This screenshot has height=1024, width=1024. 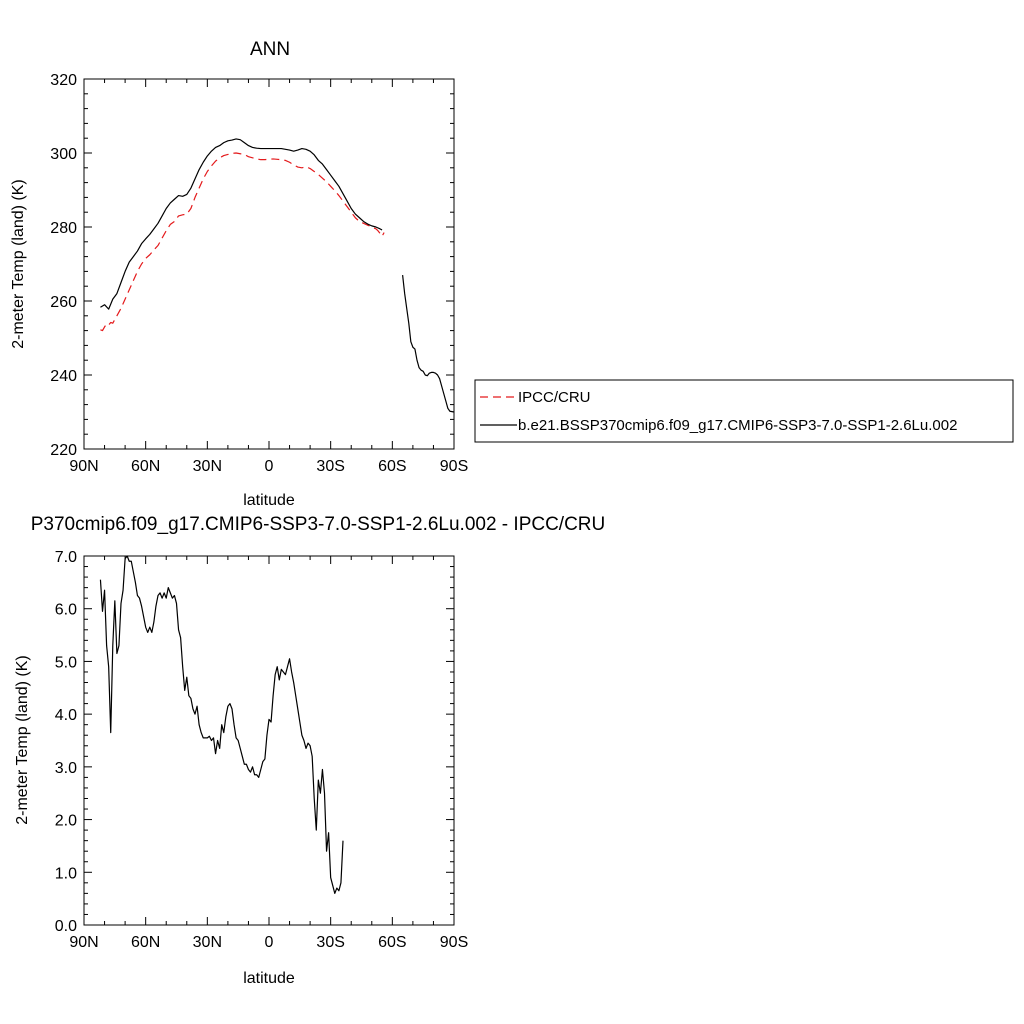 I want to click on top-xtick-label: 30S, so click(x=330, y=466).